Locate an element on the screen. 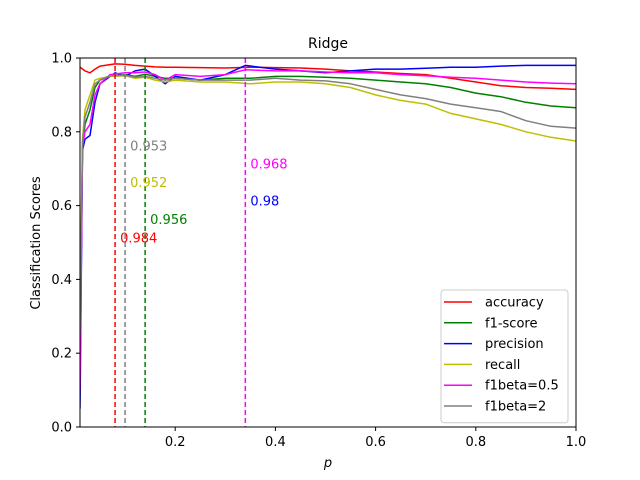  annotation-3: 0.984 is located at coordinates (138, 239).